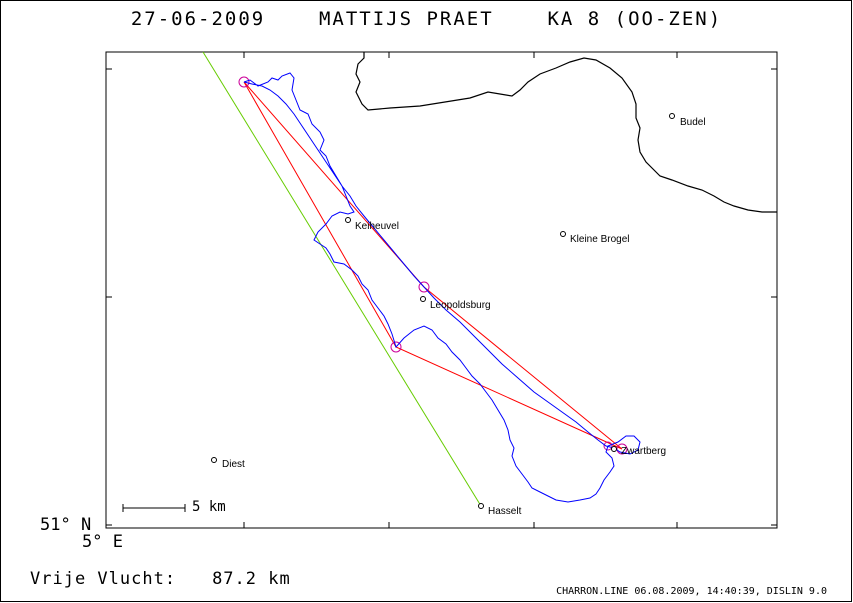  Describe the element at coordinates (214, 460) in the screenshot. I see `city-marker-diest` at that location.